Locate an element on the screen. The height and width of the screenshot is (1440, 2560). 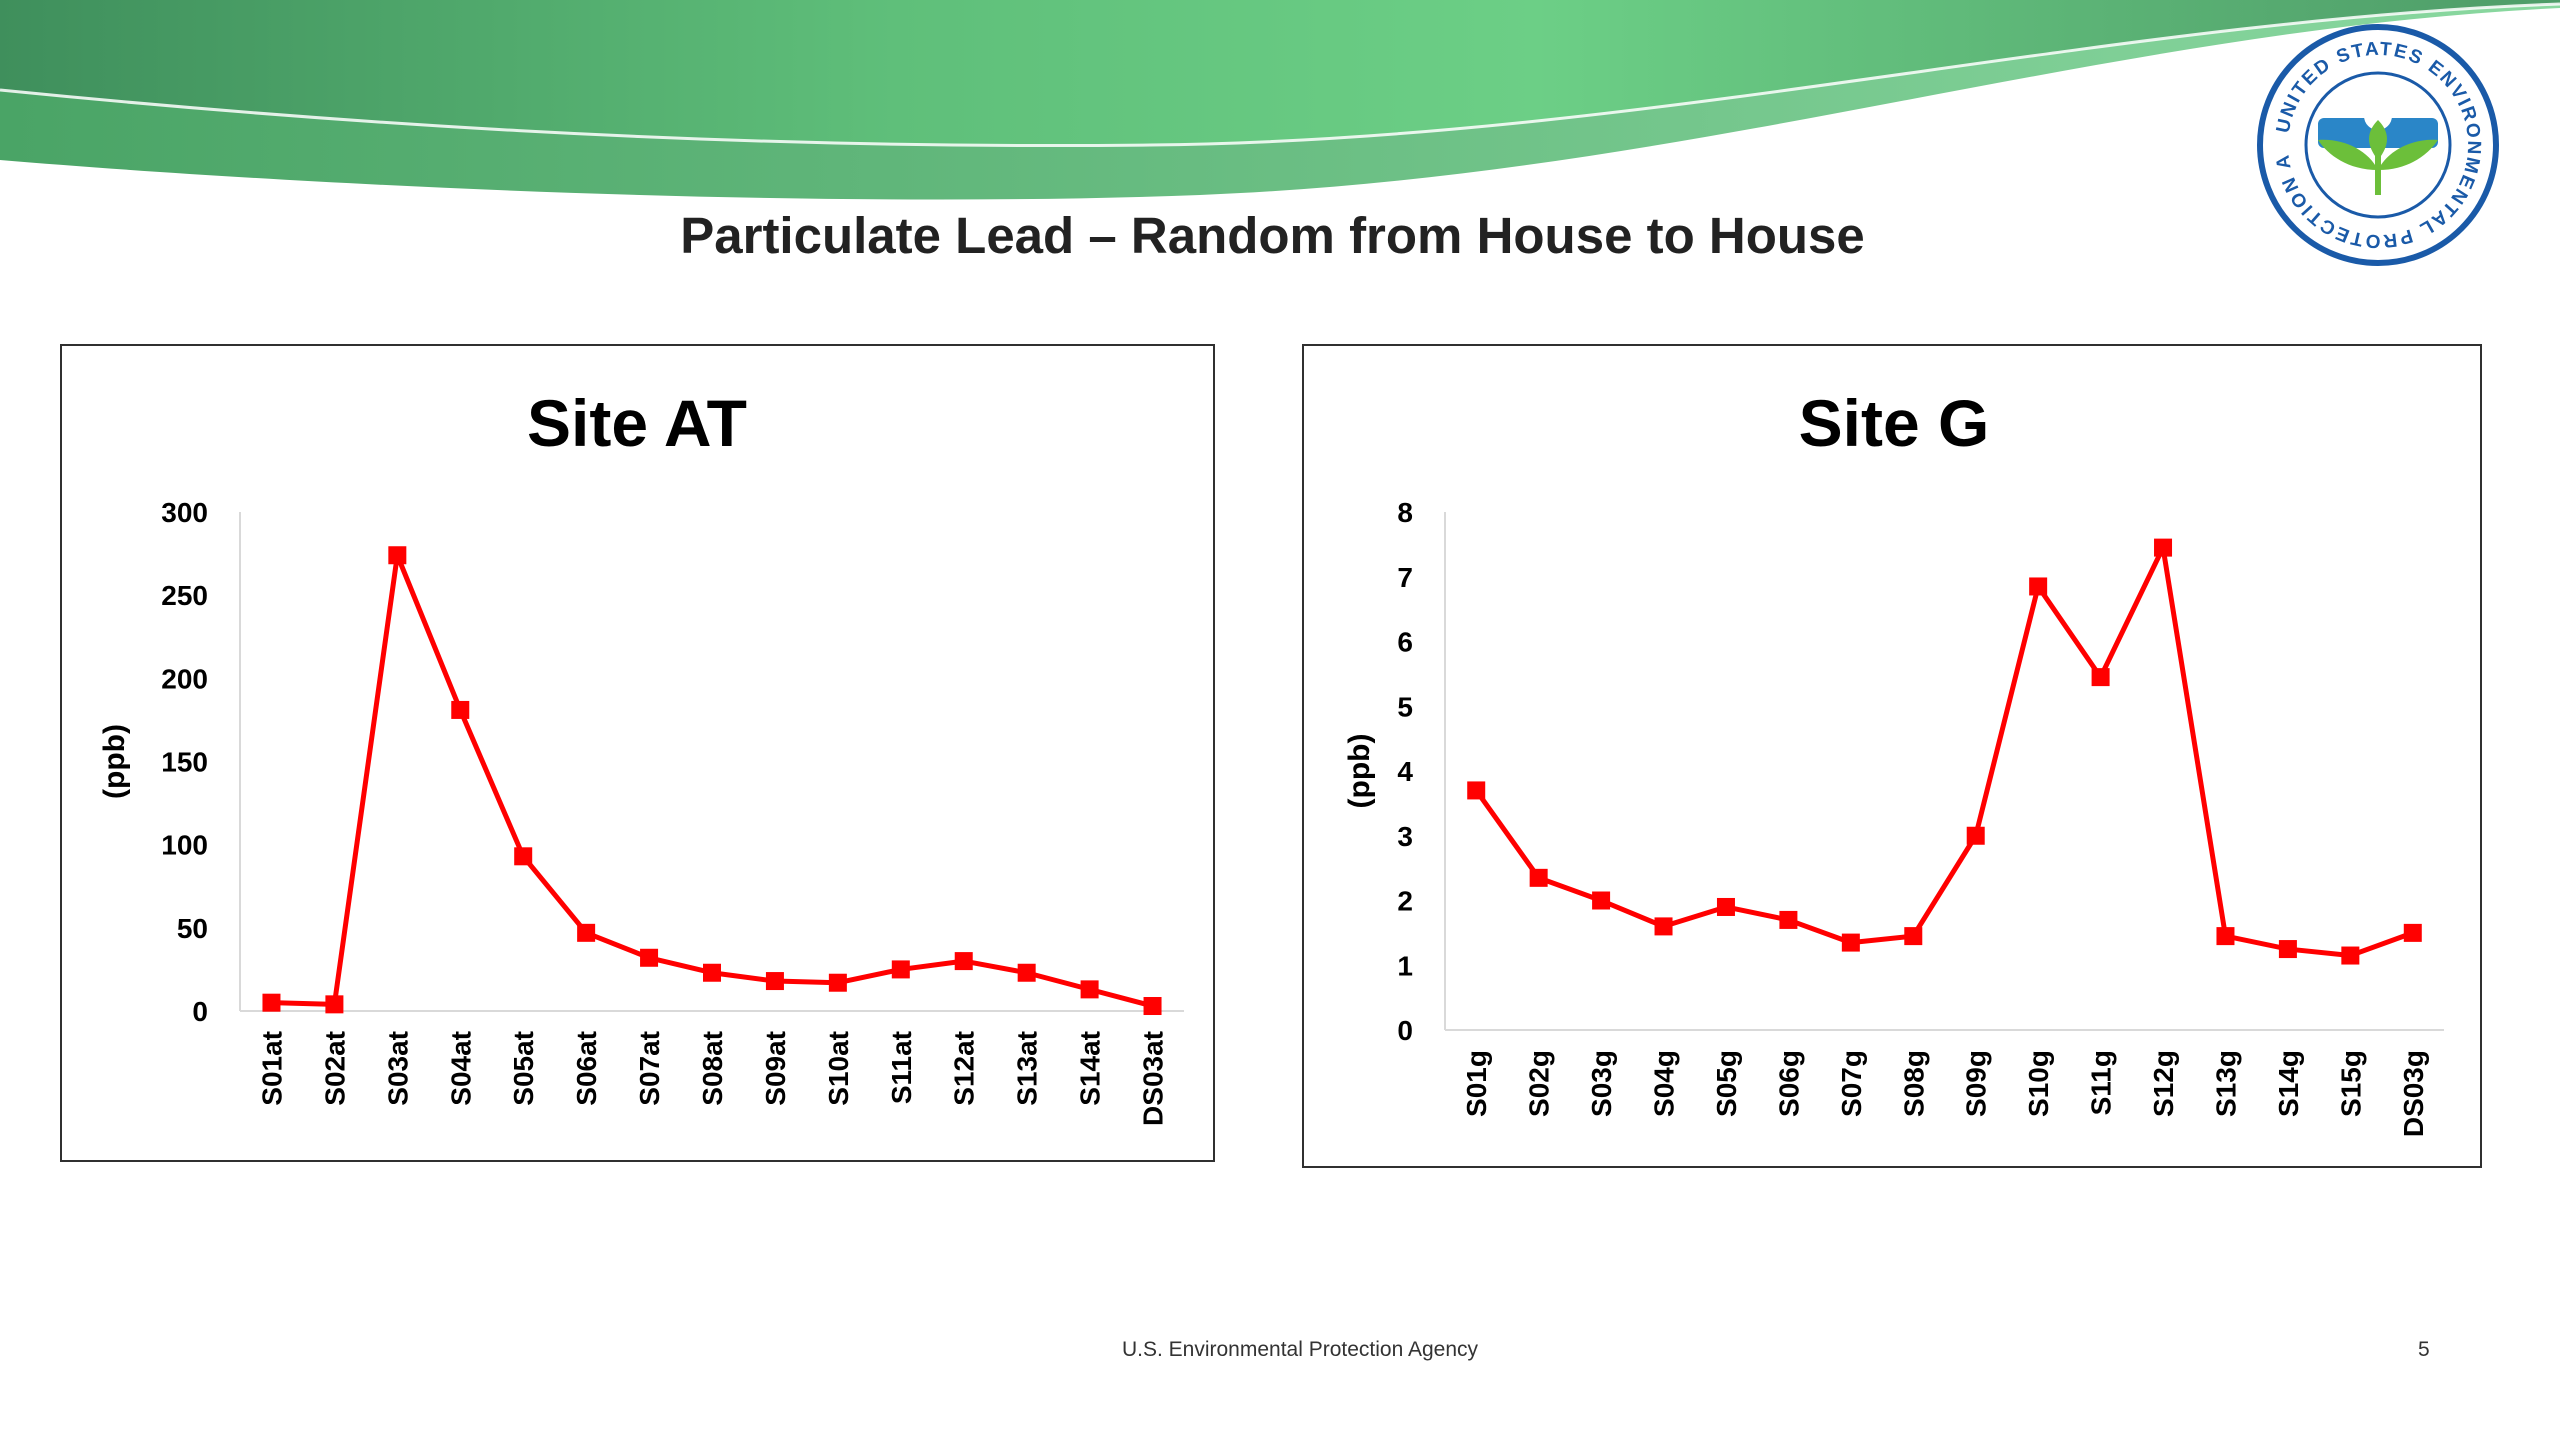
x-tick-label: S09at is located at coordinates (775, 1068).